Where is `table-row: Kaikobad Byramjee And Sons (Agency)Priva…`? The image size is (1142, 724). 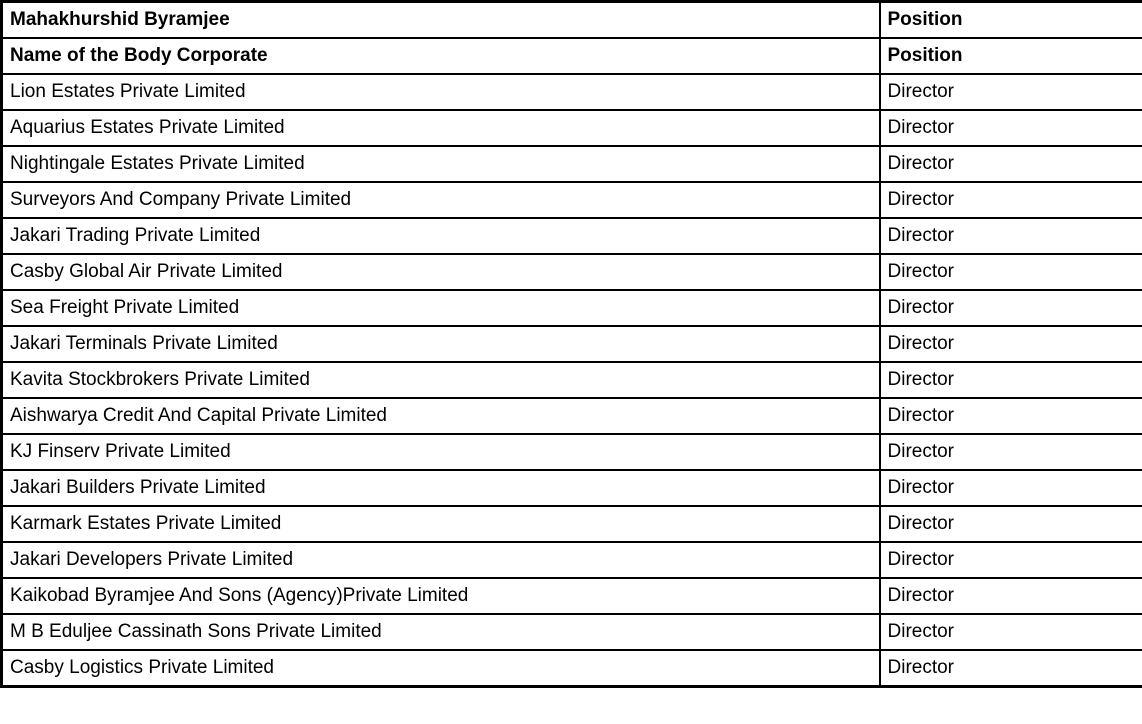 table-row: Kaikobad Byramjee And Sons (Agency)Priva… is located at coordinates (571, 596).